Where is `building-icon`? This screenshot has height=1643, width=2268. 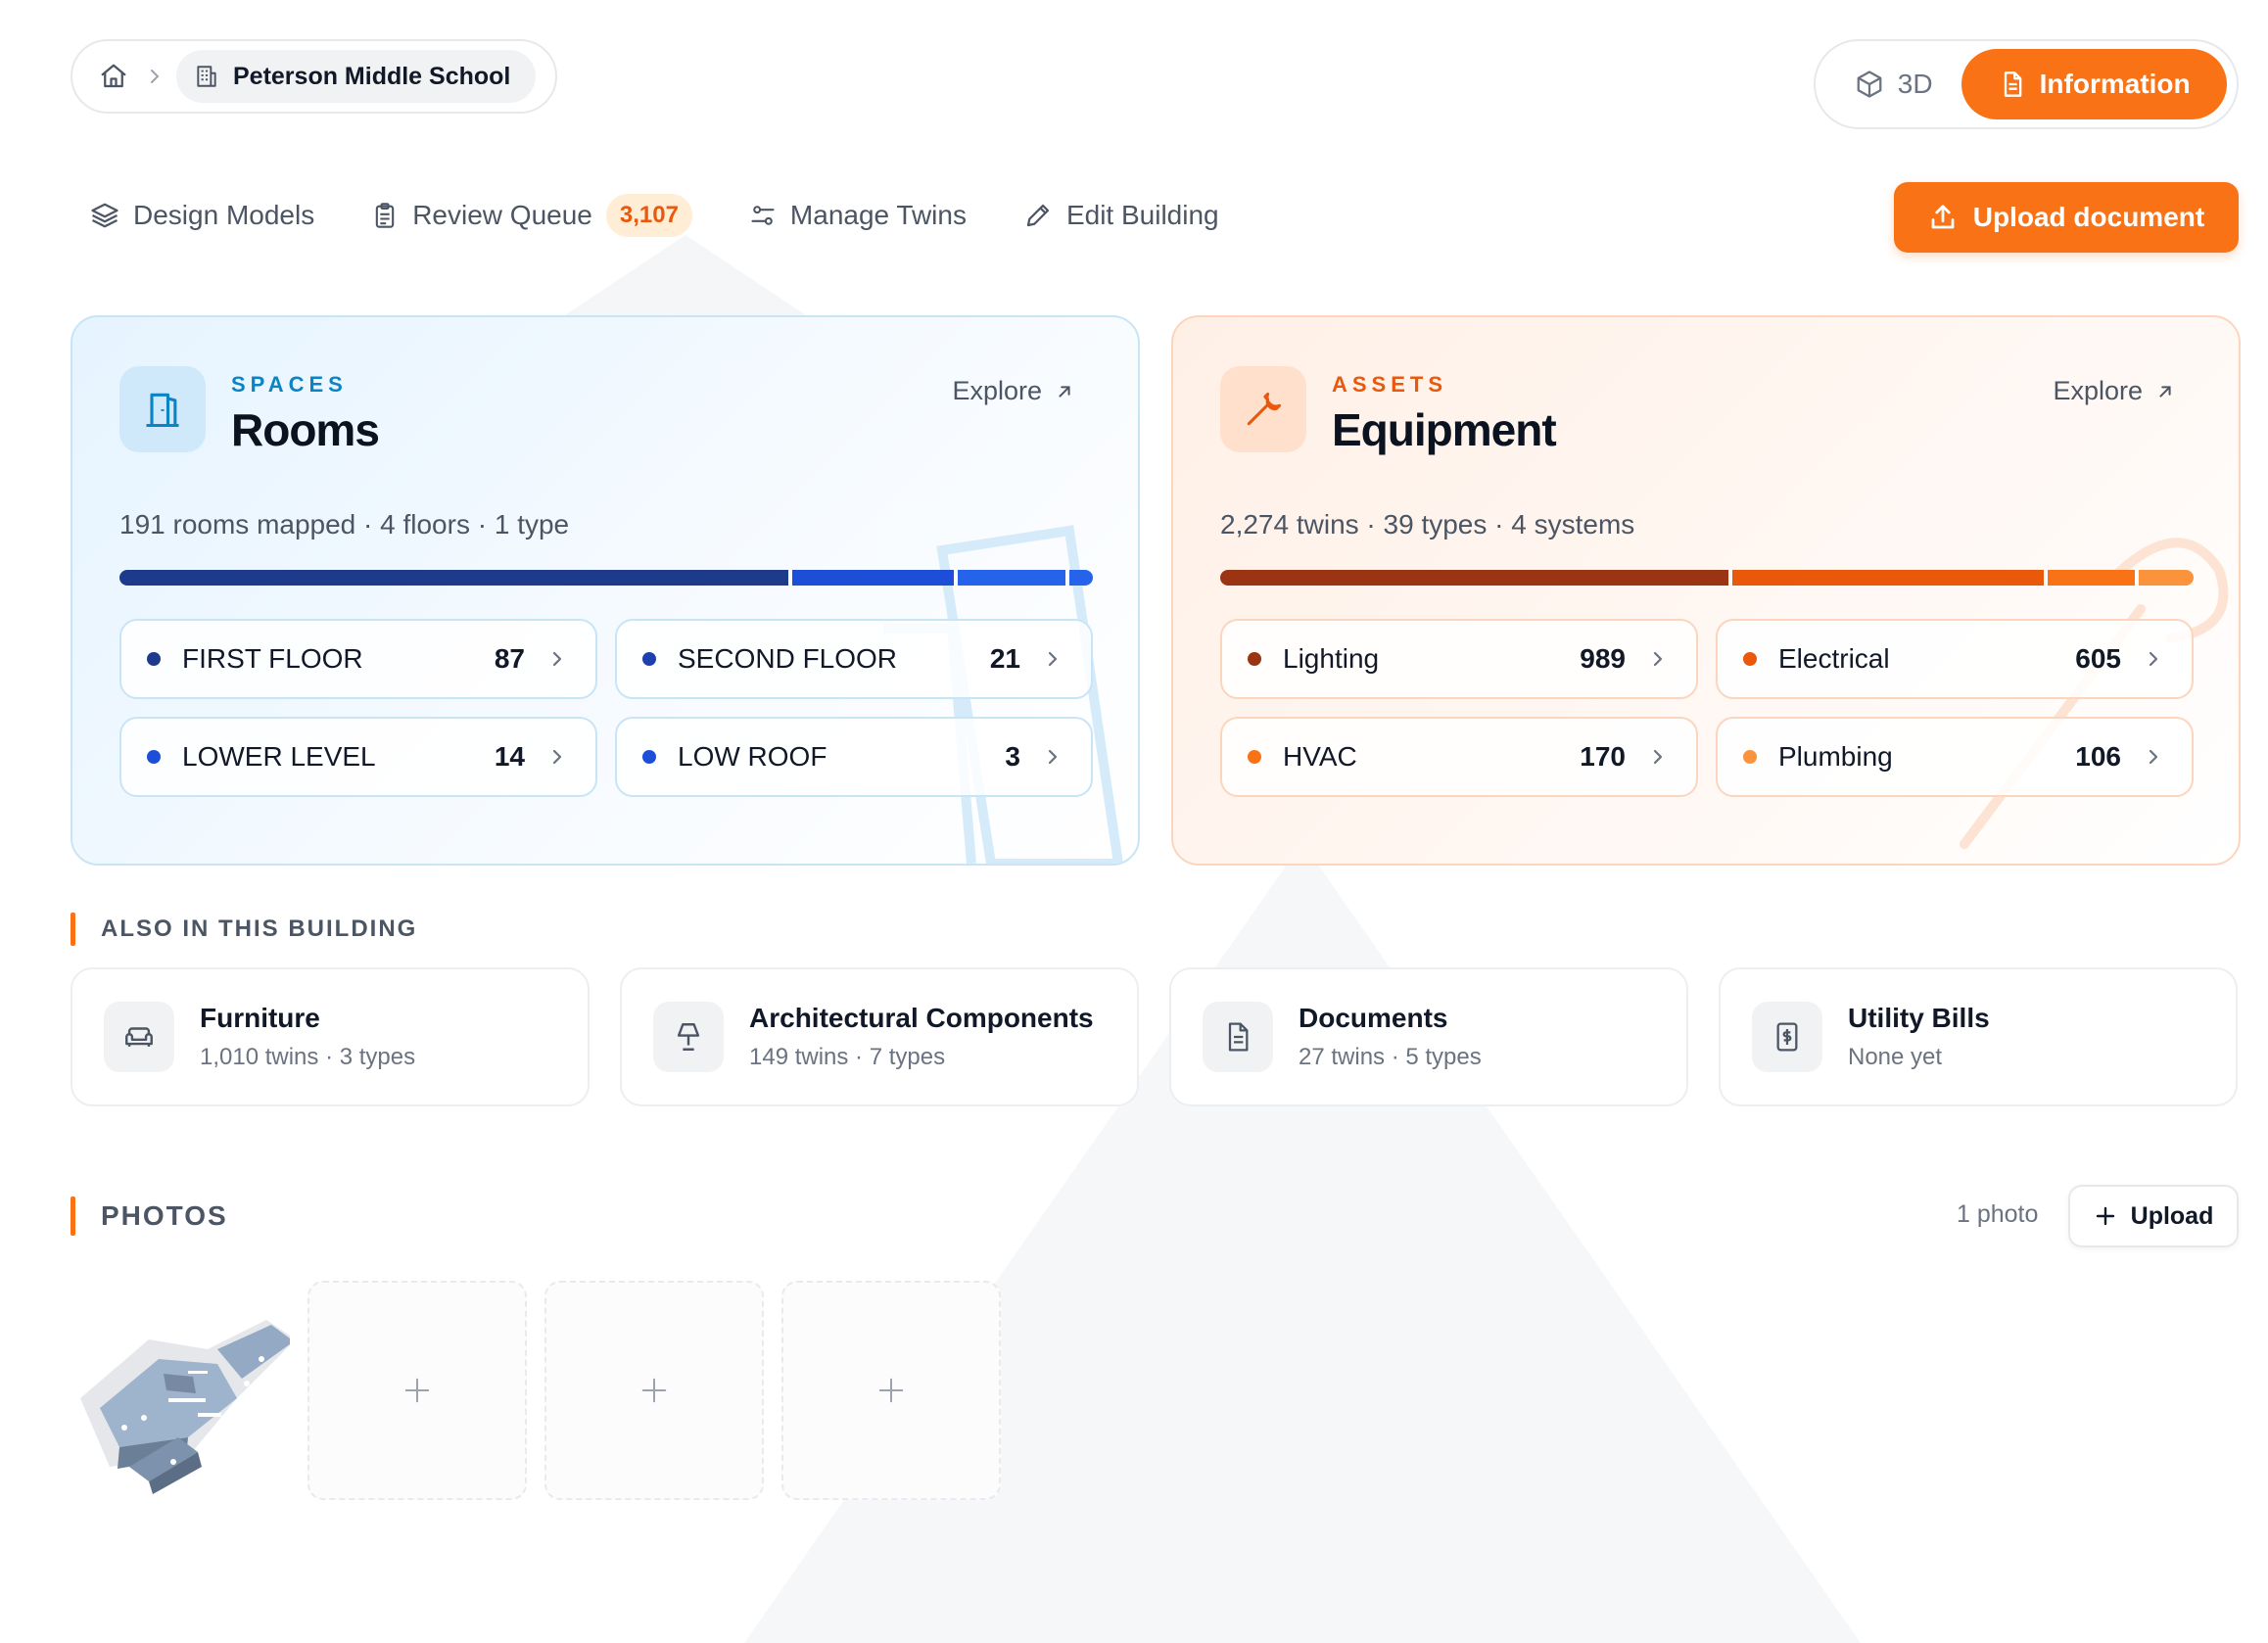 building-icon is located at coordinates (207, 76).